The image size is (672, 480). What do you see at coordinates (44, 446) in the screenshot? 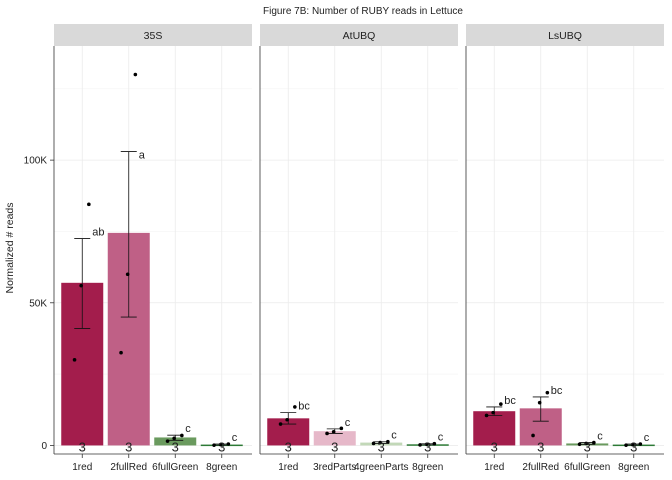
I see `y-tick-label: 0` at bounding box center [44, 446].